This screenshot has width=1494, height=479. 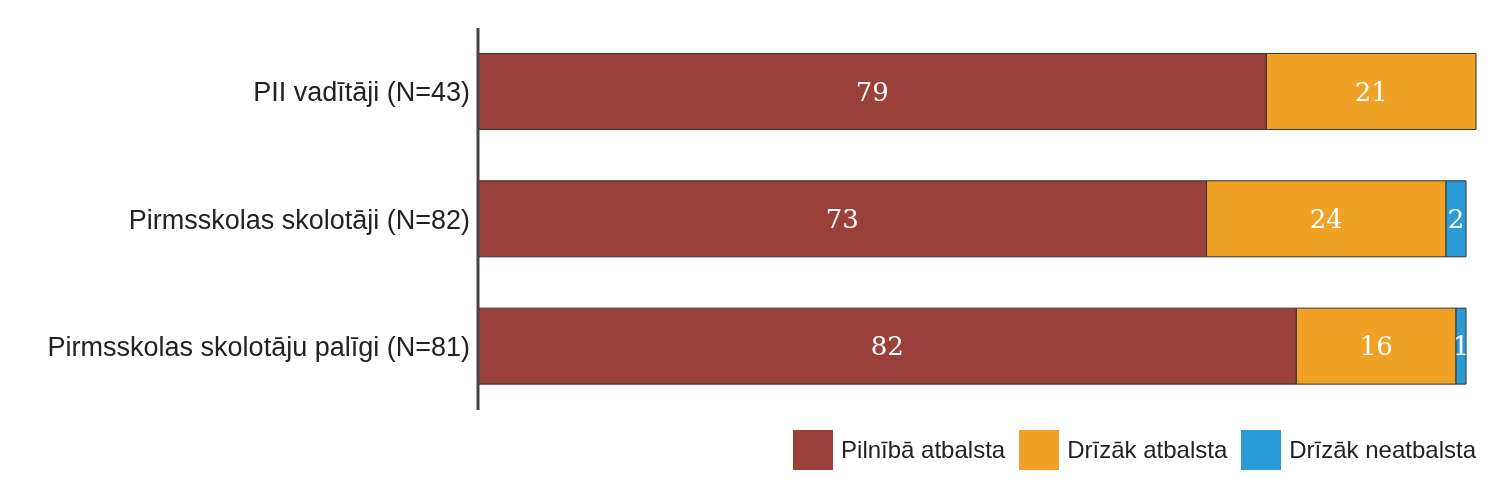 I want to click on data-label: 82, so click(x=887, y=346).